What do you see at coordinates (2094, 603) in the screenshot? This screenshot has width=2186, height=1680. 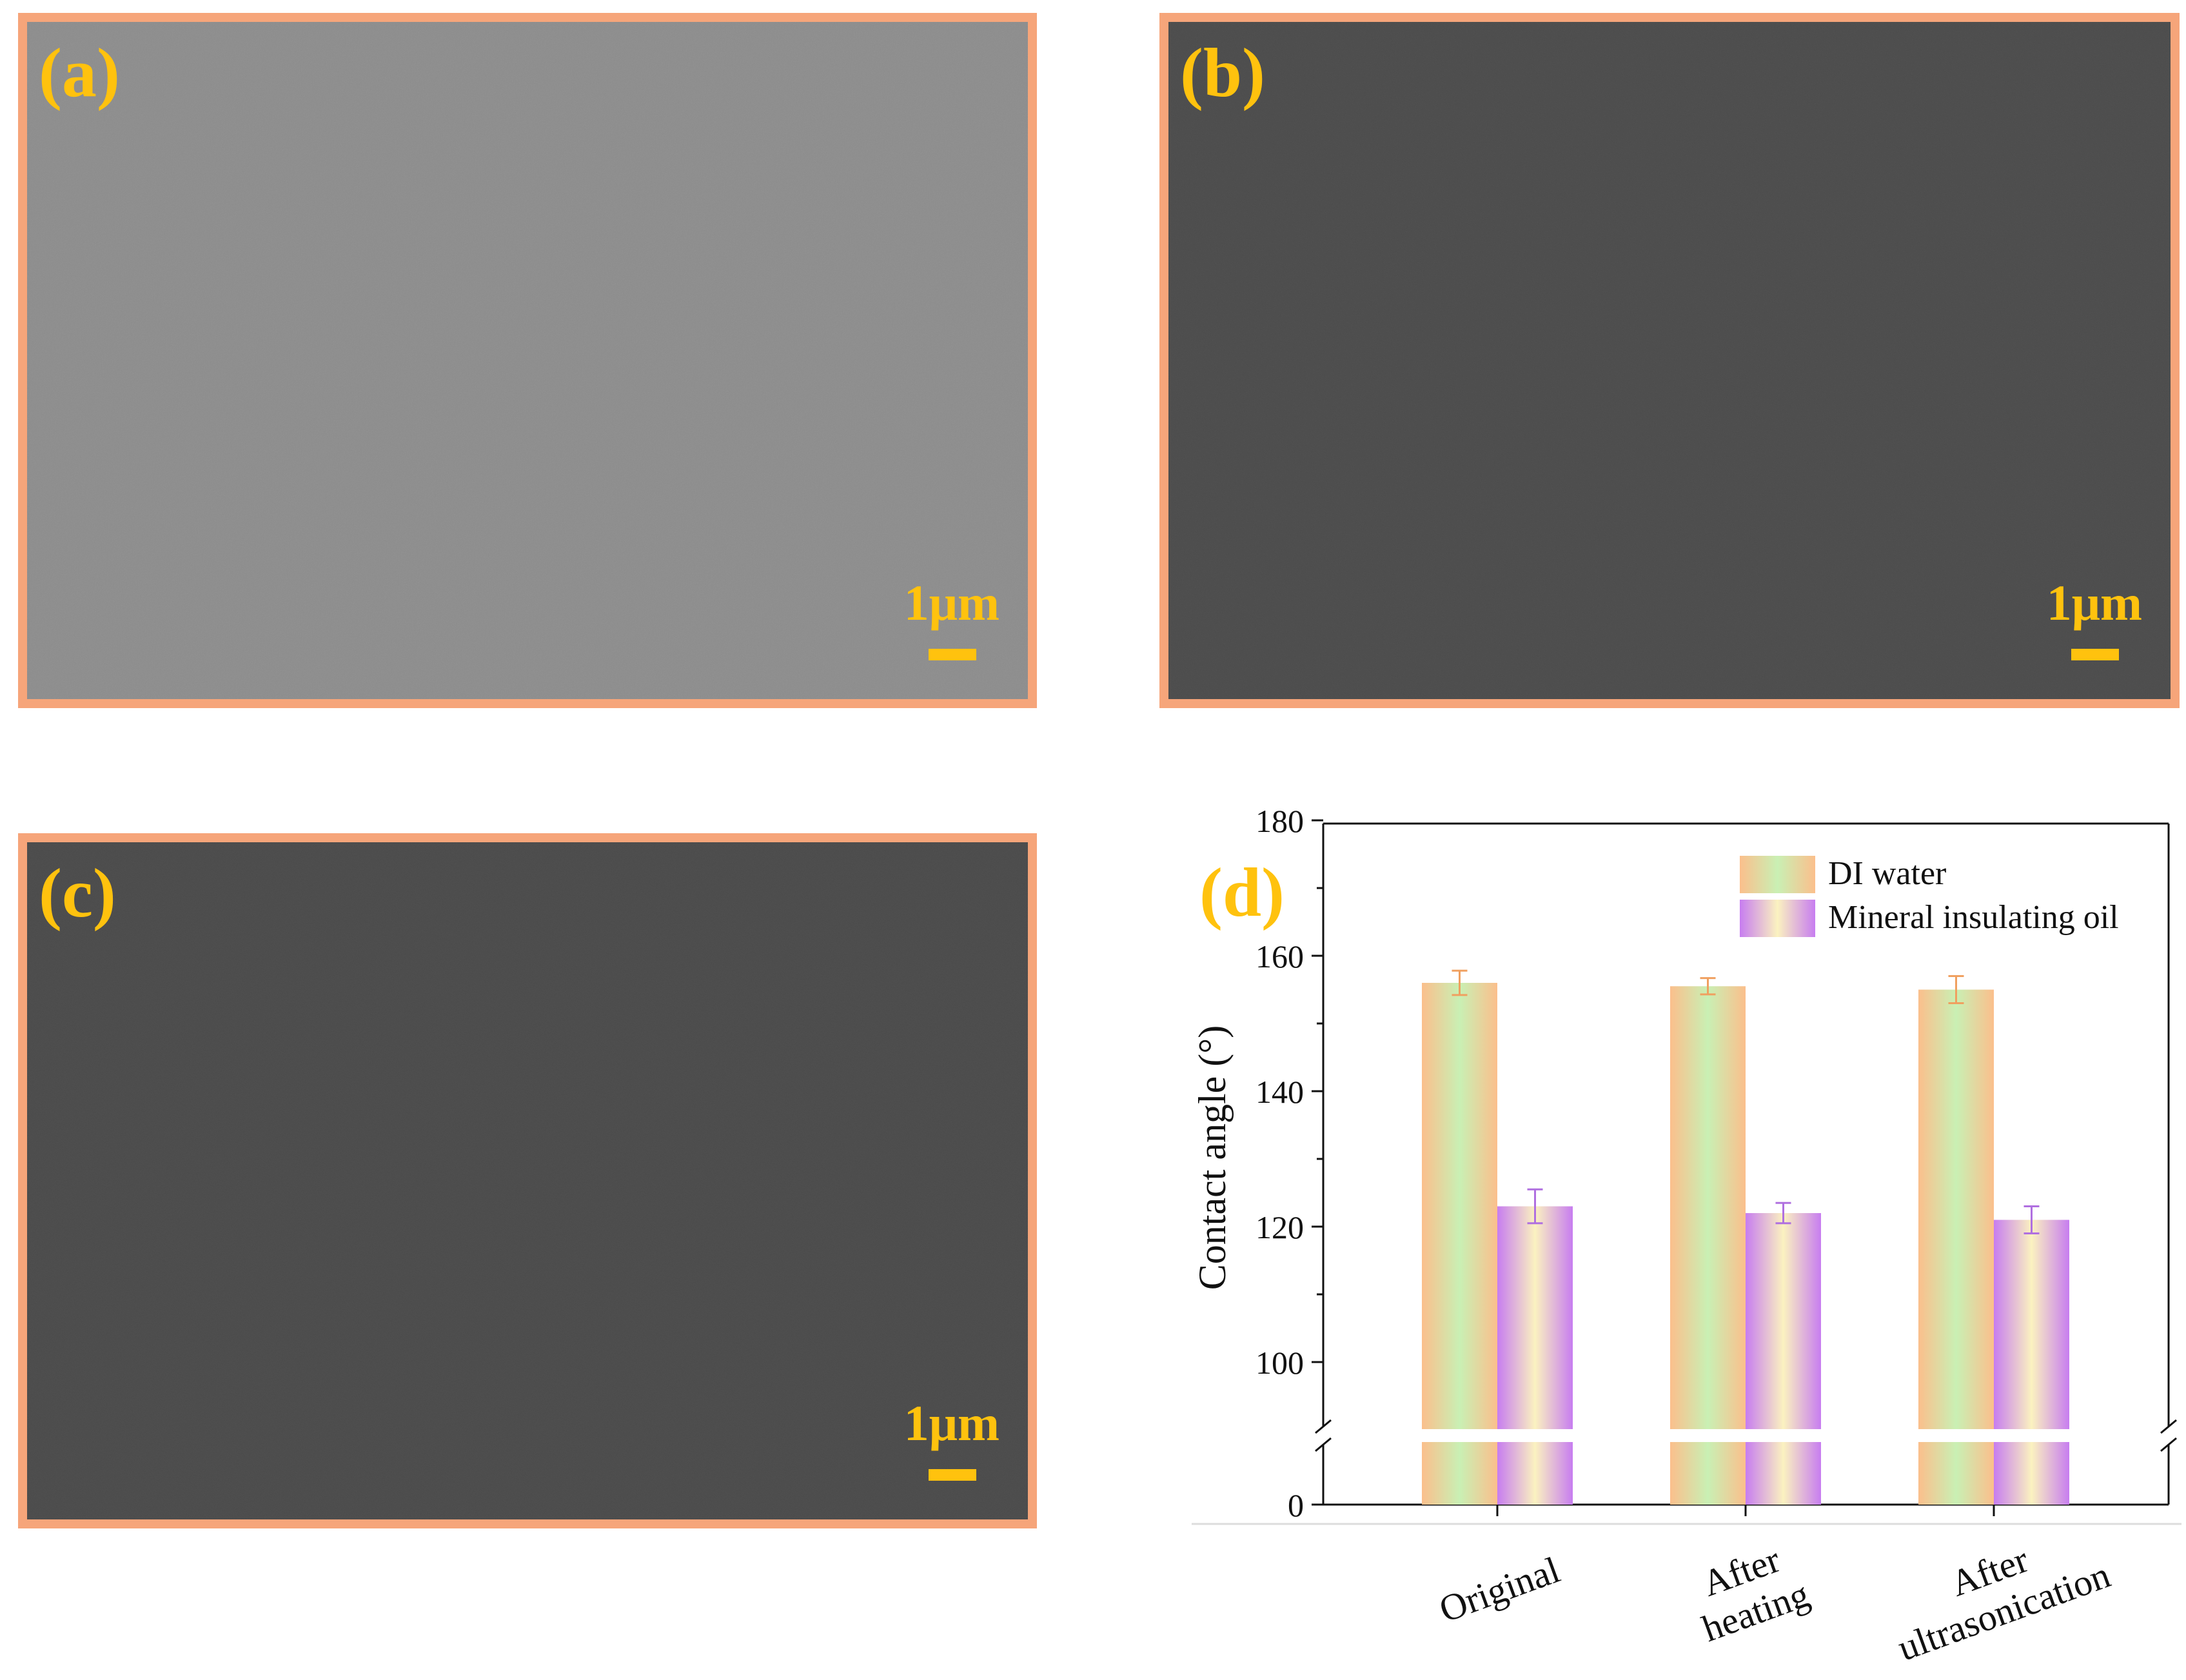 I see `scale-bar-label-b: 1μm` at bounding box center [2094, 603].